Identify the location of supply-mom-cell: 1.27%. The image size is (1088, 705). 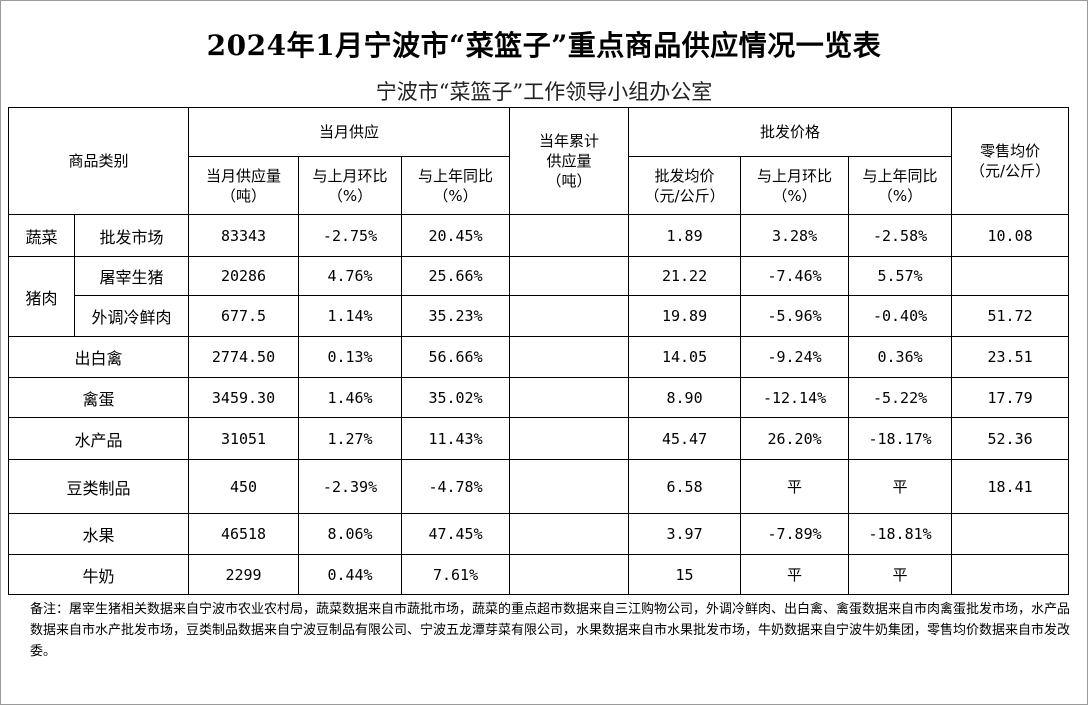
(350, 438).